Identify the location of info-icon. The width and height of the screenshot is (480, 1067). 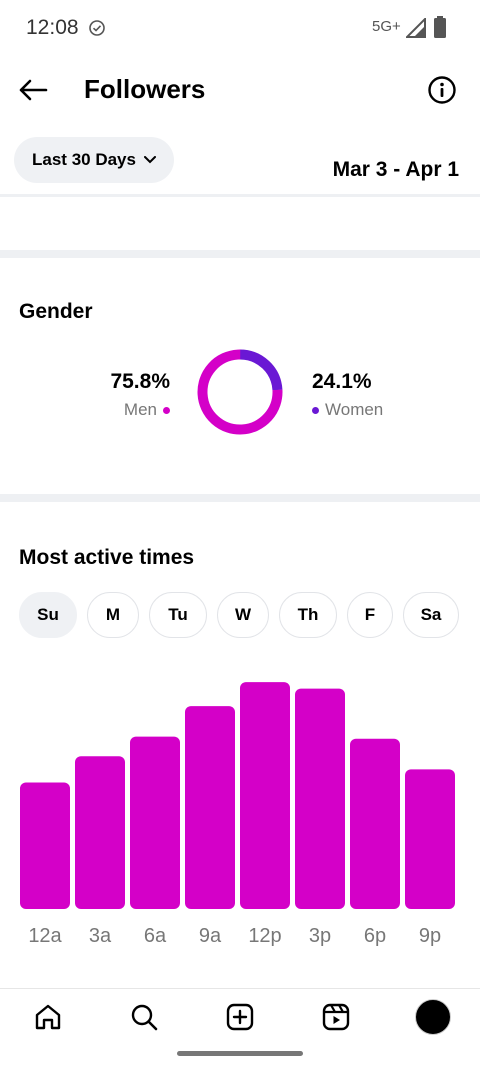
(442, 90).